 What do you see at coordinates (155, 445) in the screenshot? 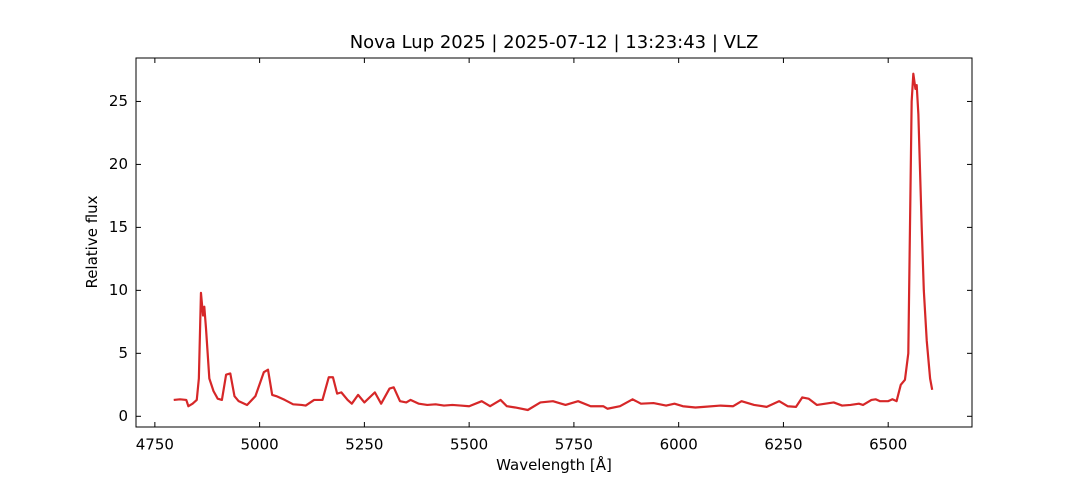
I see `x-tick-label: 4750` at bounding box center [155, 445].